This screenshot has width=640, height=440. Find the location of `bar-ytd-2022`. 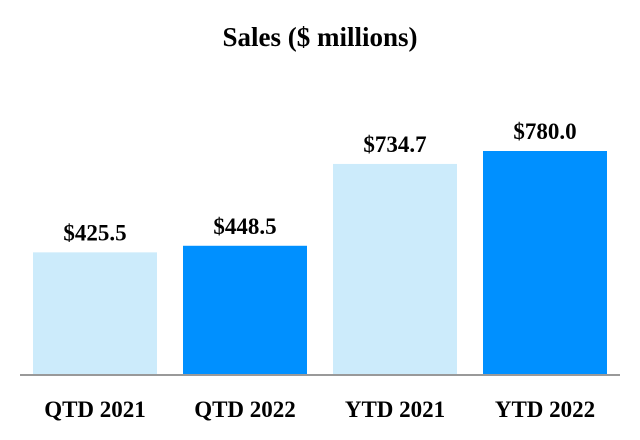

bar-ytd-2022 is located at coordinates (545, 262).